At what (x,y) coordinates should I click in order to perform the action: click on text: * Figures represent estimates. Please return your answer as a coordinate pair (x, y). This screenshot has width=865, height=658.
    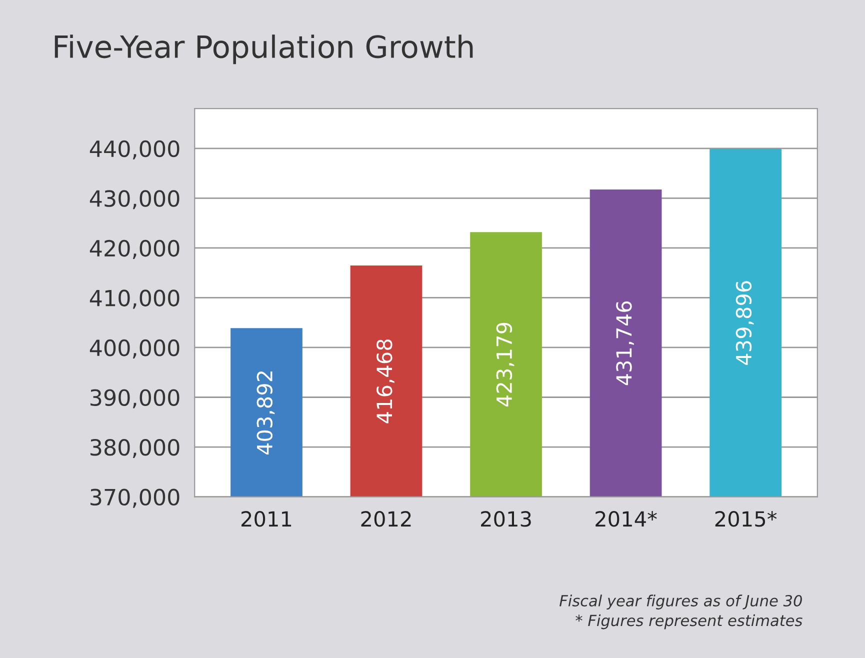
    Looking at the image, I should click on (689, 622).